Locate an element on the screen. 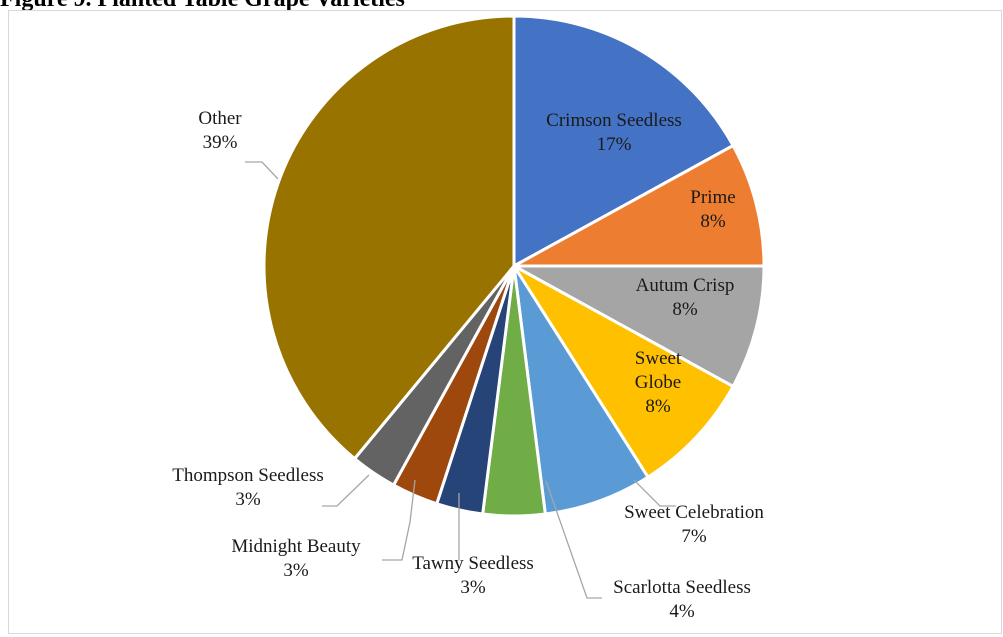 This screenshot has height=637, width=1003. pie-slice-sweet-globe is located at coordinates (624, 372).